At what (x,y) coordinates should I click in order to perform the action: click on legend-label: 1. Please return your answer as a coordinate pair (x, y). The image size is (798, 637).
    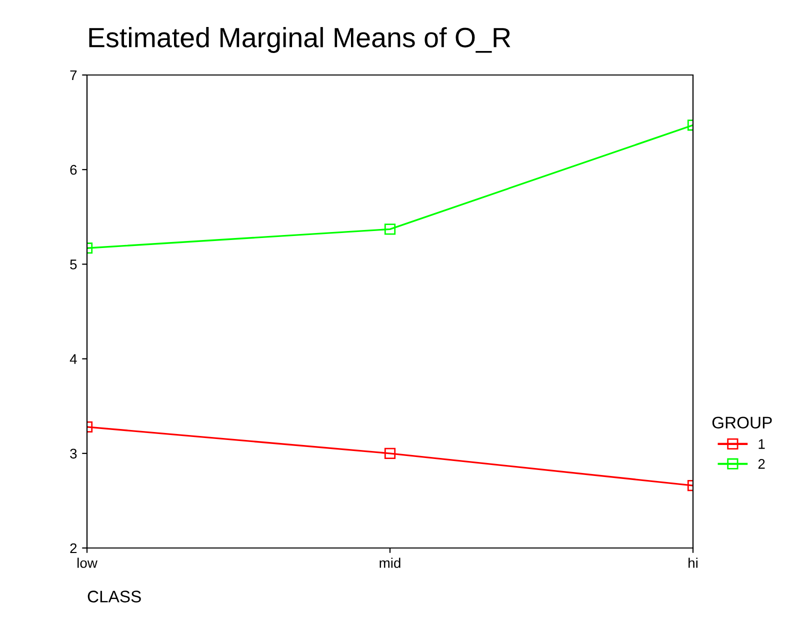
    Looking at the image, I should click on (761, 444).